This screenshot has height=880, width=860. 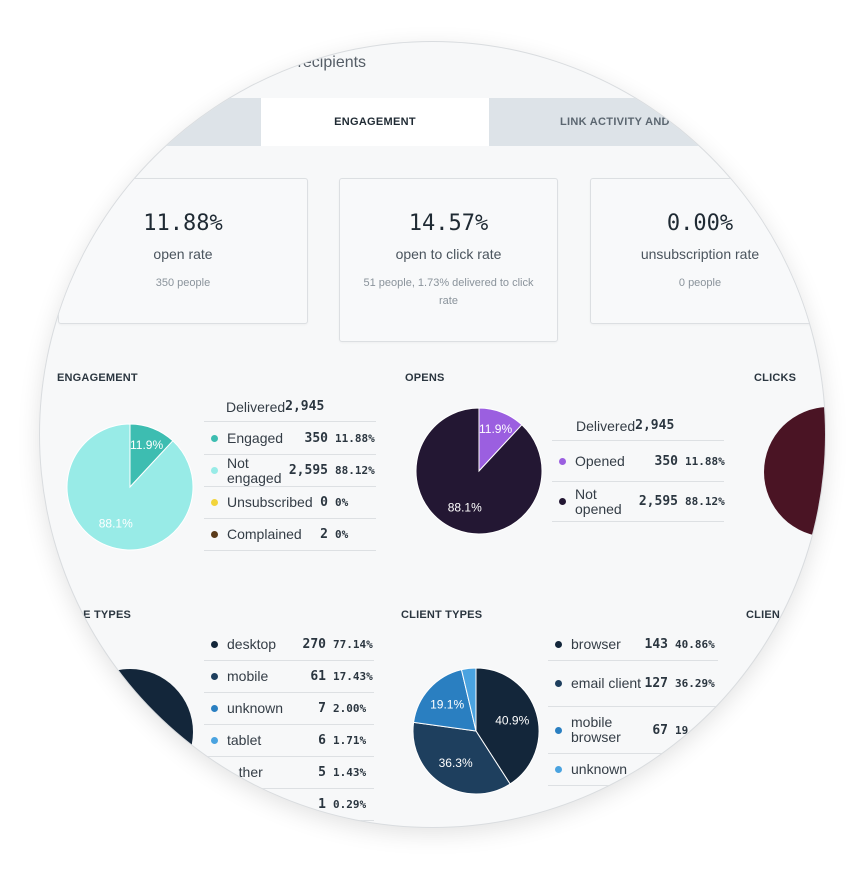 What do you see at coordinates (600, 461) in the screenshot?
I see `legend-label: Opened` at bounding box center [600, 461].